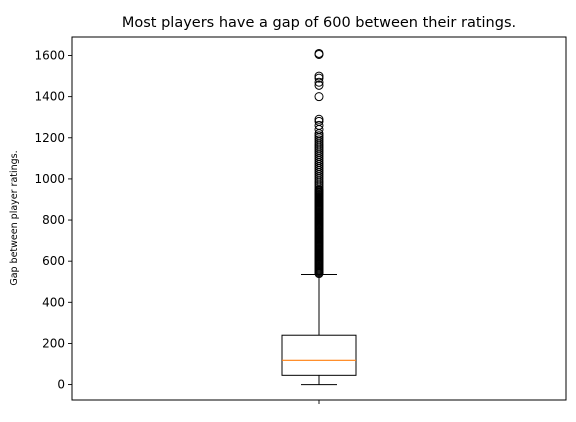  Describe the element at coordinates (53, 302) in the screenshot. I see `y-tick-label: 400` at that location.